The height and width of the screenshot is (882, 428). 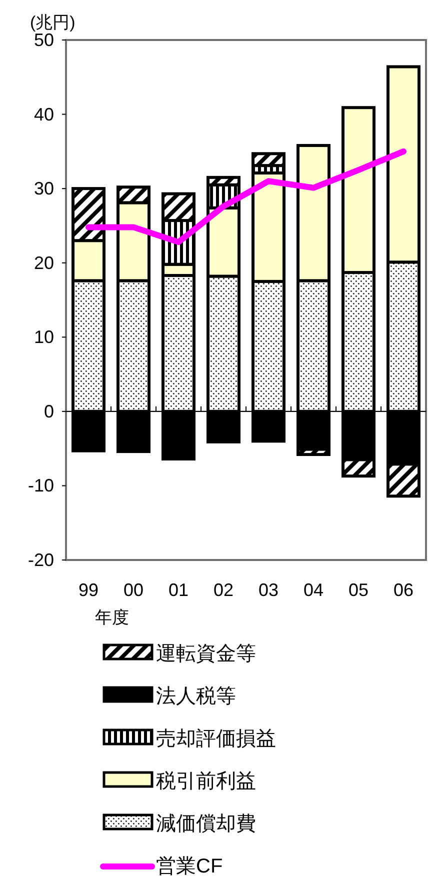 What do you see at coordinates (358, 590) in the screenshot?
I see `x-tick-label: 05` at bounding box center [358, 590].